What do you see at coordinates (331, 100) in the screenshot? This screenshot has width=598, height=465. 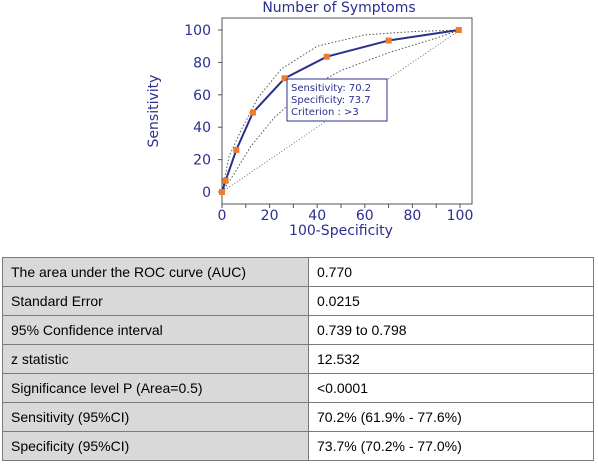 I see `annotation-line-2: Specificity: 73.7` at bounding box center [331, 100].